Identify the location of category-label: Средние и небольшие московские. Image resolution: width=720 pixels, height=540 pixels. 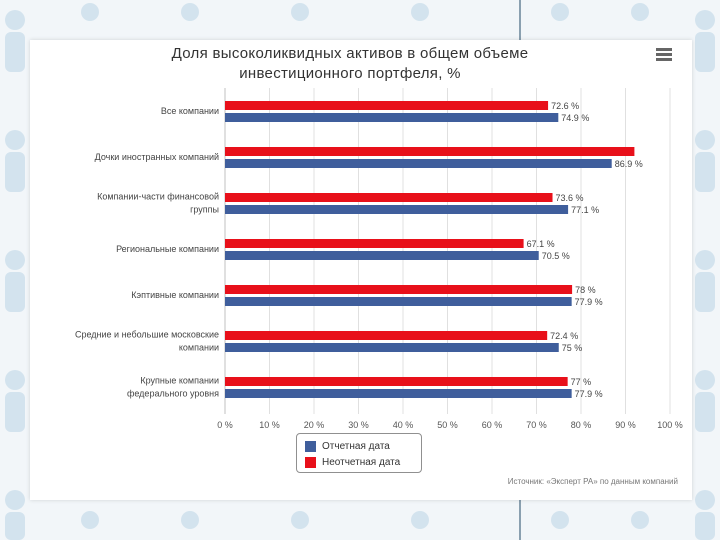
(147, 335).